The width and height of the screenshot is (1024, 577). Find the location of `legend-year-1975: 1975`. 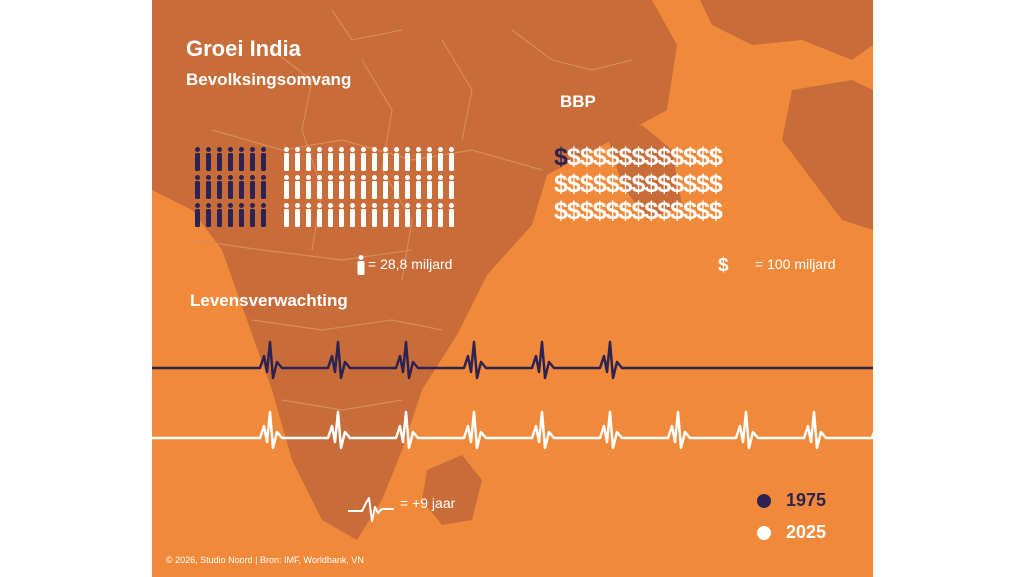

legend-year-1975: 1975 is located at coordinates (806, 500).